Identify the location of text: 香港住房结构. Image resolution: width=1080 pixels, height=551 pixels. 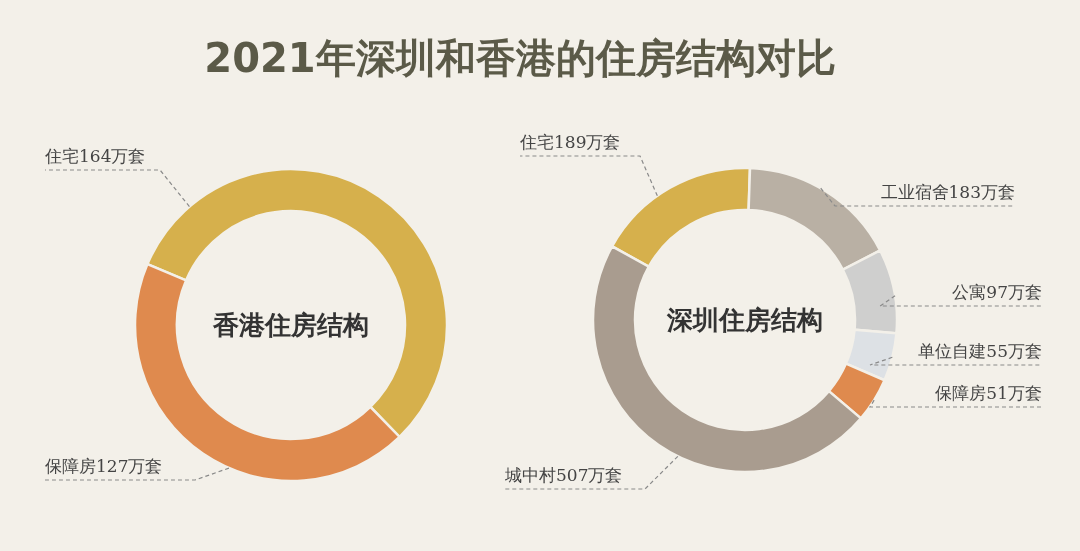
(290, 325).